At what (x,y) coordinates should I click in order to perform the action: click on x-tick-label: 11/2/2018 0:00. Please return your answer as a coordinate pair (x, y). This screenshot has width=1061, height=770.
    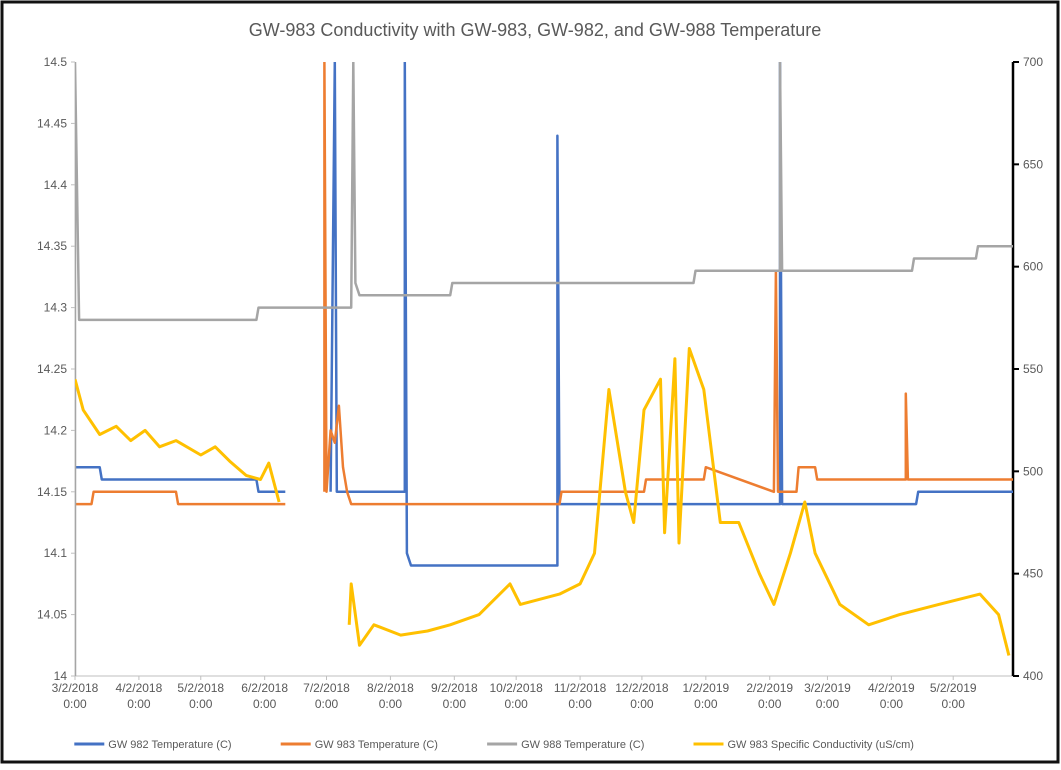
    Looking at the image, I should click on (580, 696).